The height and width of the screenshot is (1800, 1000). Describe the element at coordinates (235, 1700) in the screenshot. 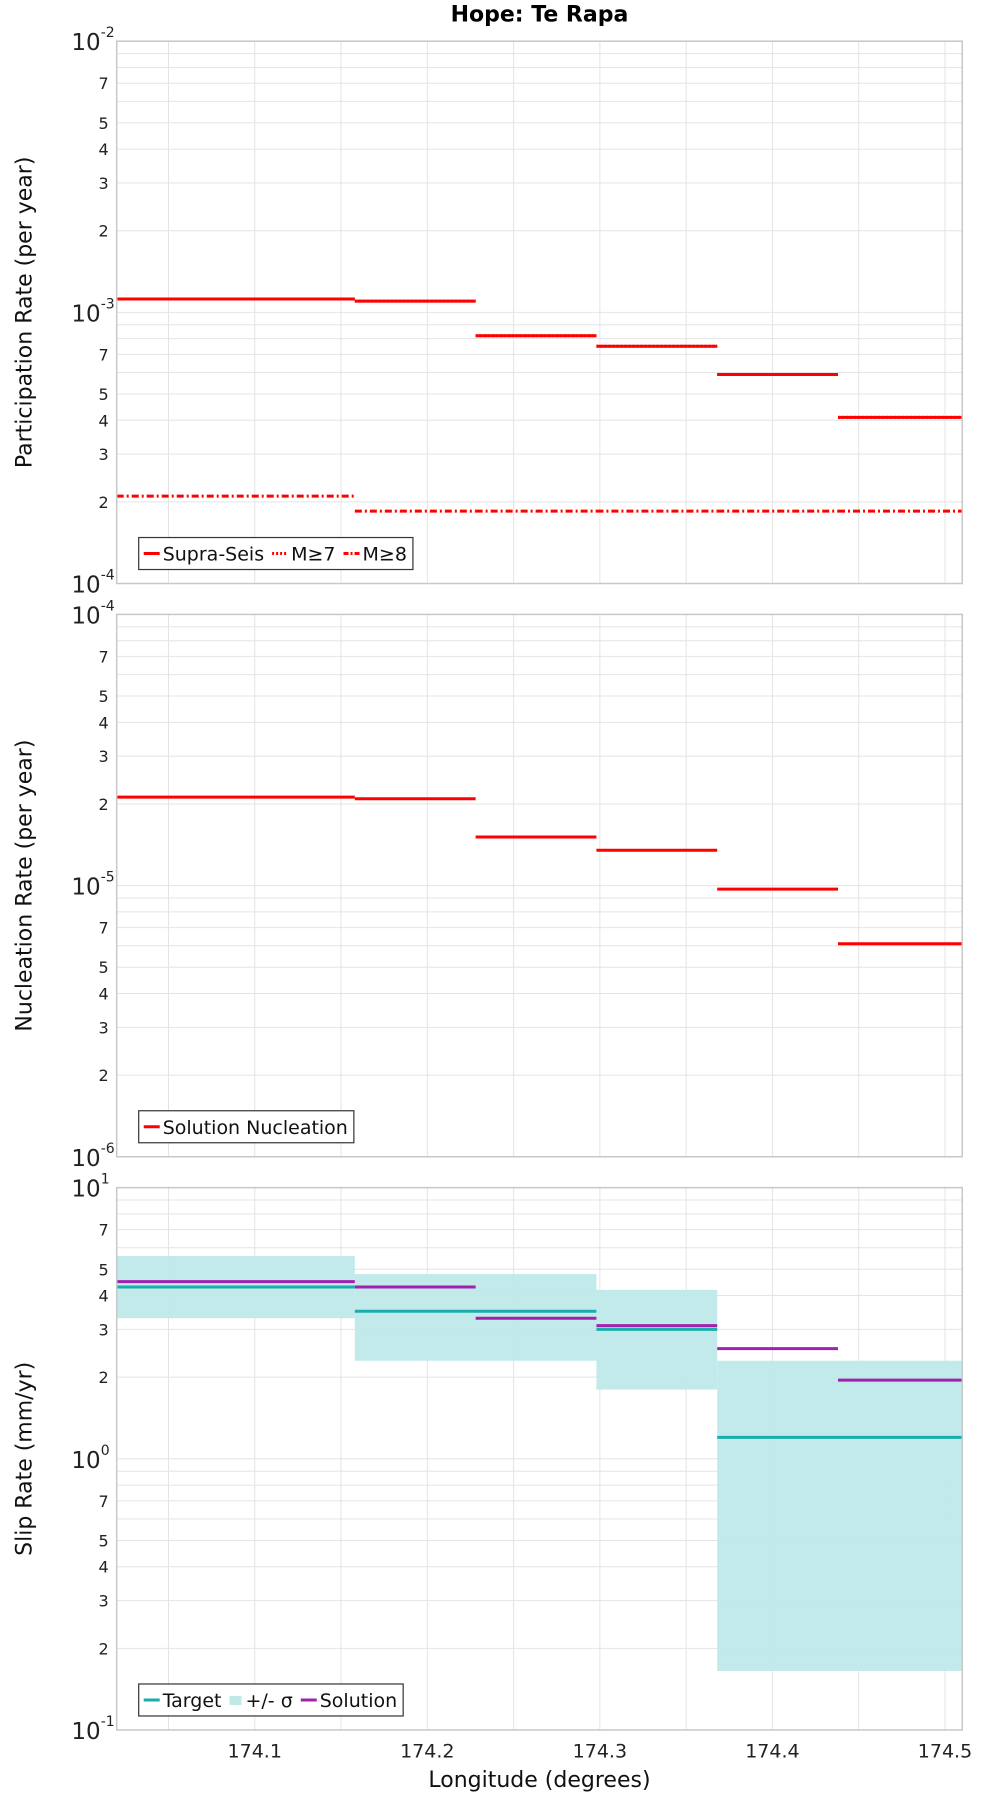

I see `legend-swatch` at that location.